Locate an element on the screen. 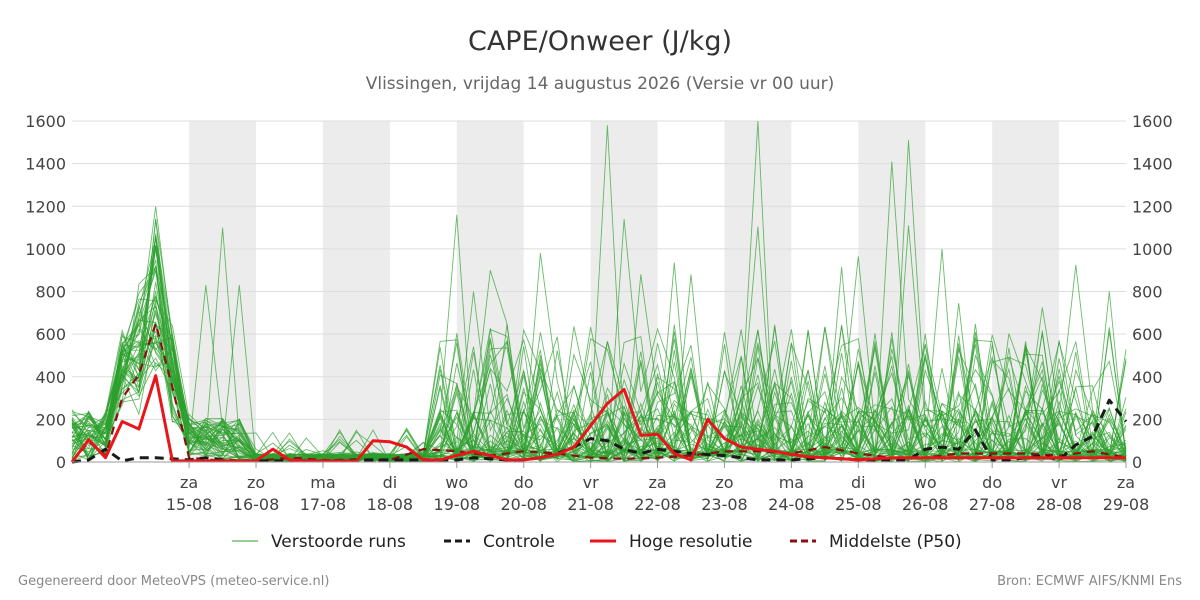 The height and width of the screenshot is (600, 1200). x-tick-date: 21-08 is located at coordinates (590, 504).